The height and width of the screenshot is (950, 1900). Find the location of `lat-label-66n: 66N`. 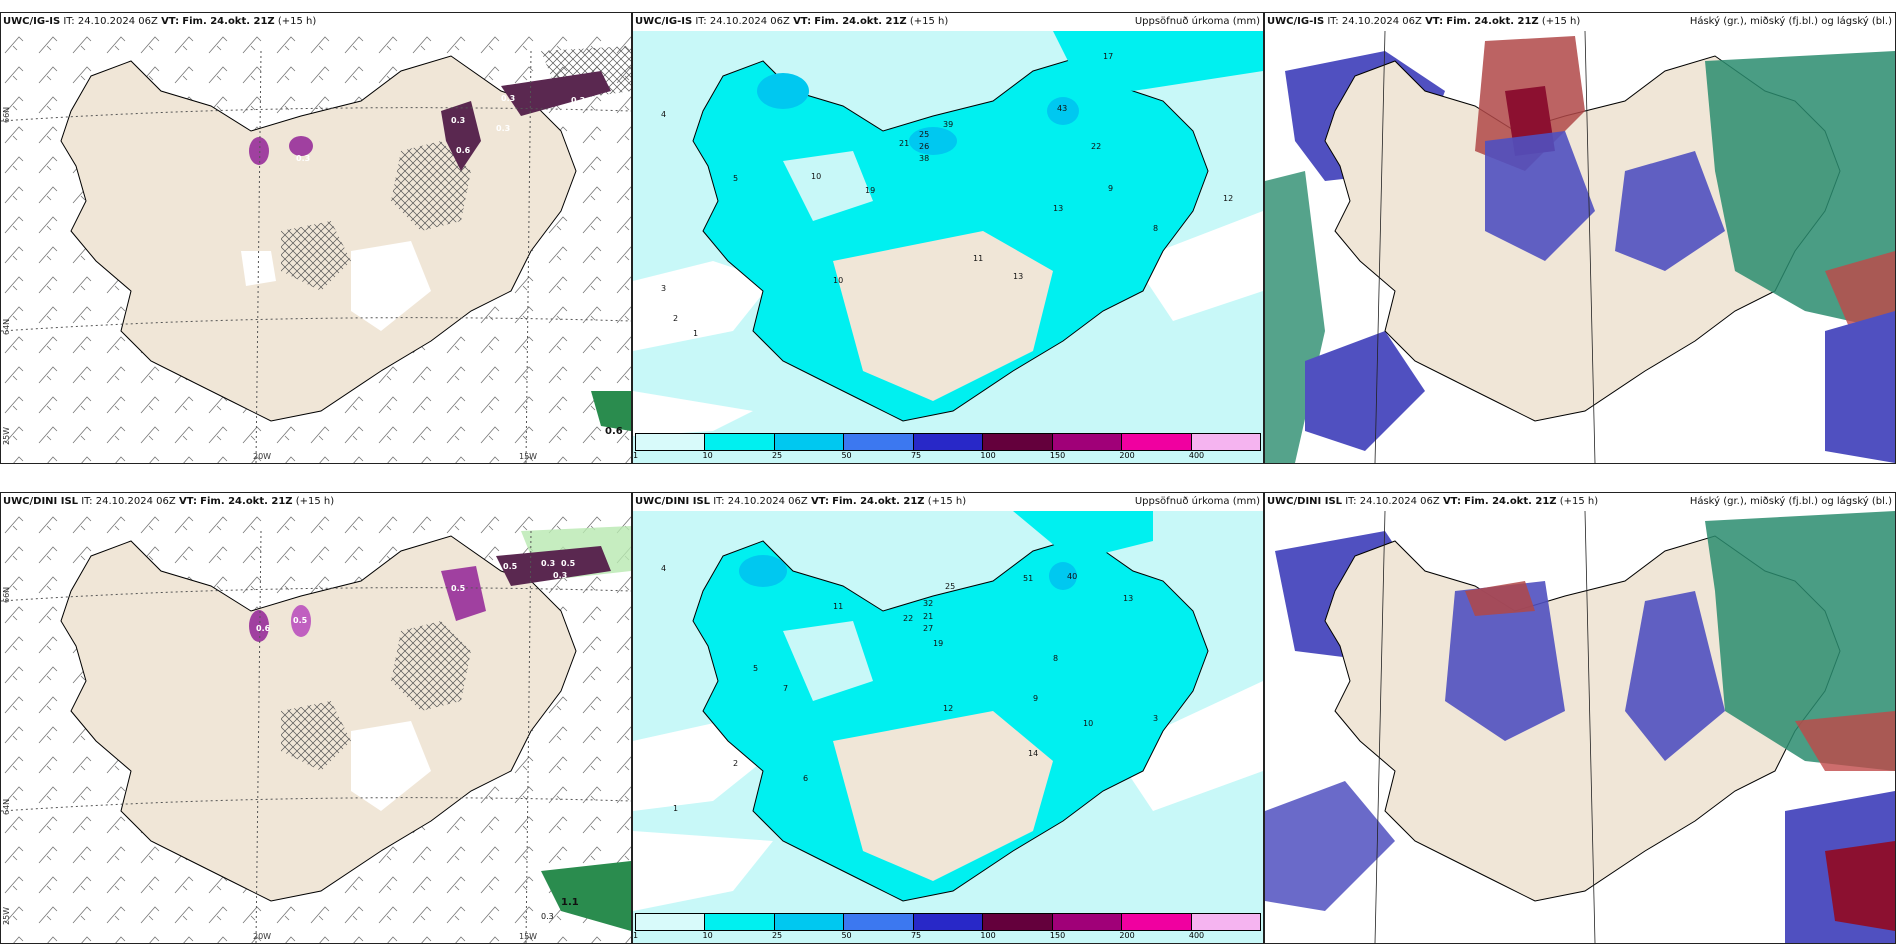

lat-label-66n: 66N is located at coordinates (6, 115).